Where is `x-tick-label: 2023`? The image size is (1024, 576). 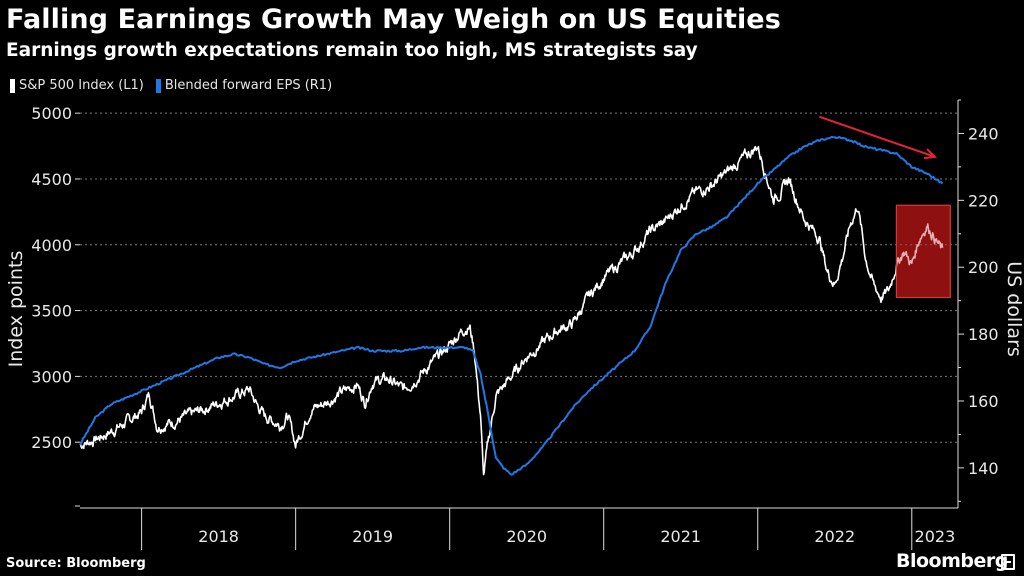
x-tick-label: 2023 is located at coordinates (935, 536).